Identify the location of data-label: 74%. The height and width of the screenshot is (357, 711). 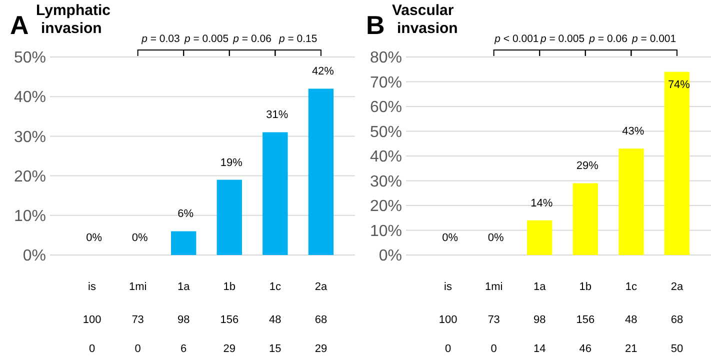
(679, 84).